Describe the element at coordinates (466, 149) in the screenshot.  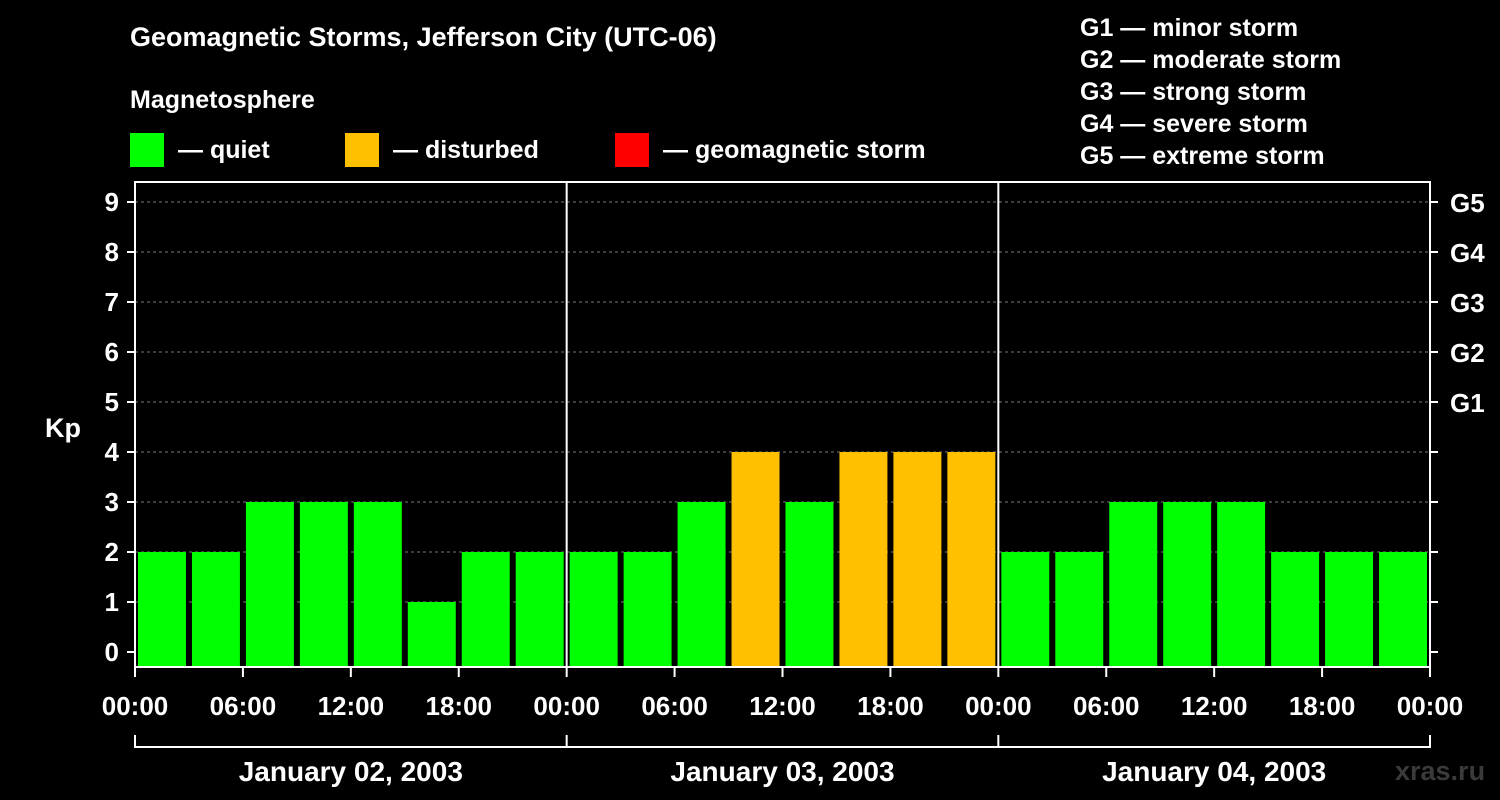
I see `legend-disturbed-label: — disturbed` at that location.